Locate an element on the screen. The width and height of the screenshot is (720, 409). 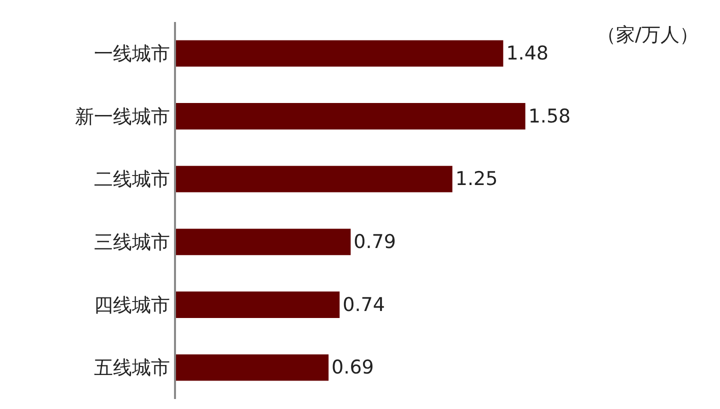
data-label: 1.25 is located at coordinates (476, 179).